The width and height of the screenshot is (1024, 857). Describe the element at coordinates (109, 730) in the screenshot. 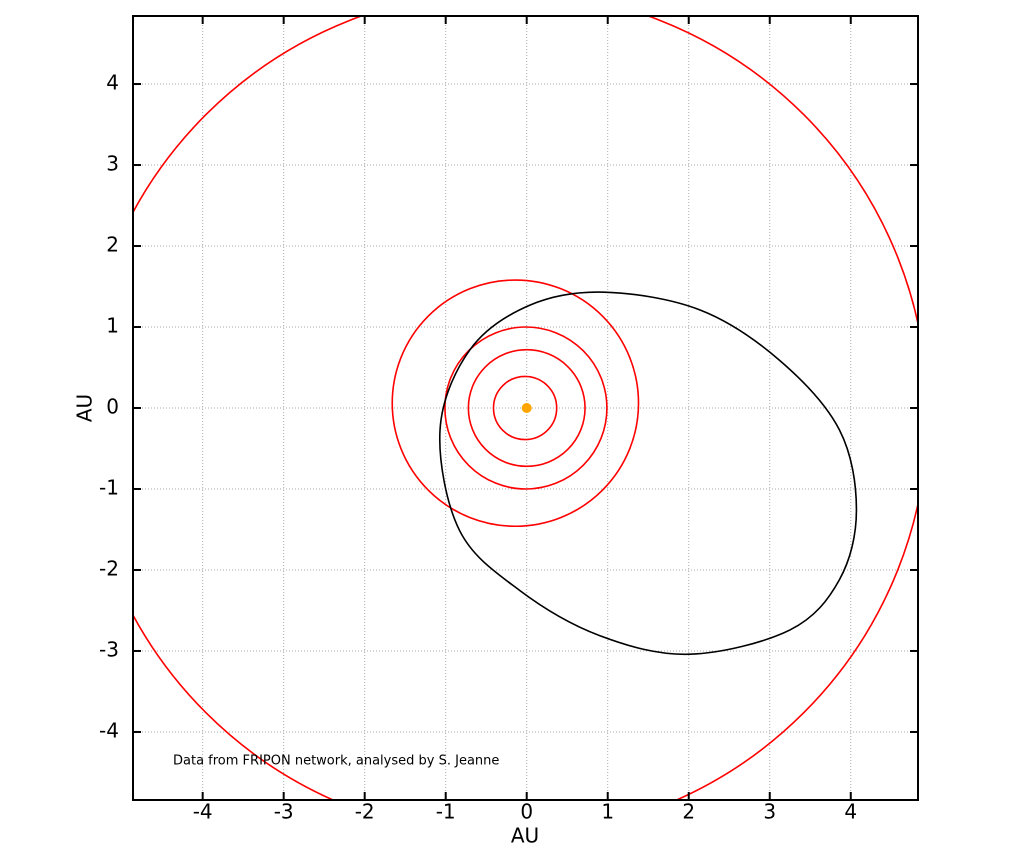

I see `y-tick-label: -4` at that location.